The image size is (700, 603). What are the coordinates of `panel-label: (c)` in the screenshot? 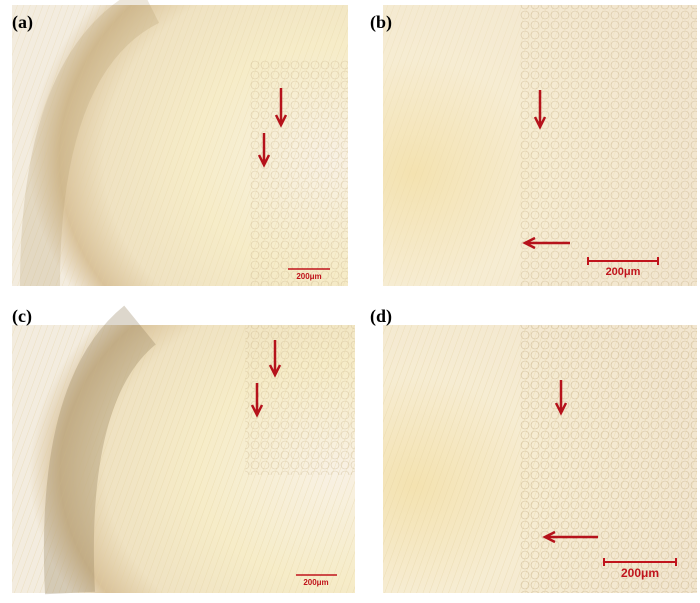 It's located at (22, 316).